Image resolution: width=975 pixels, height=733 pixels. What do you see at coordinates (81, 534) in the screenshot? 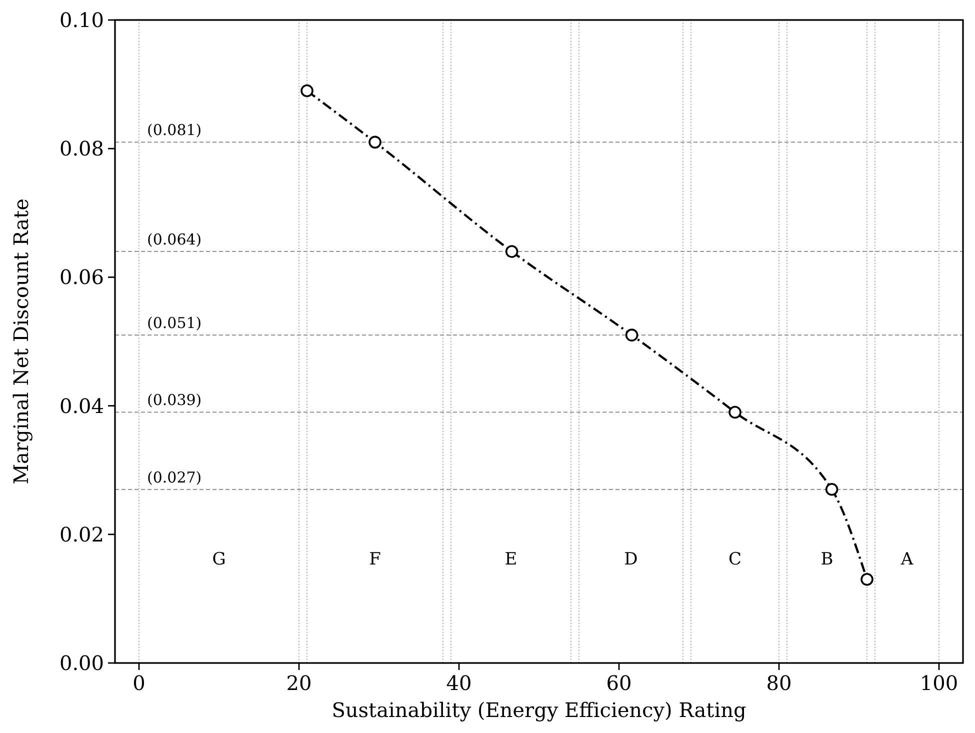
I see `y-tick-label: 0.02` at bounding box center [81, 534].